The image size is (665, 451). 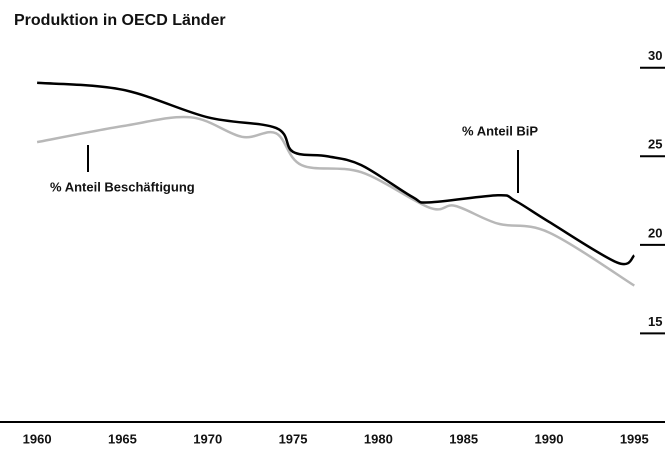 I want to click on series-label: % Anteil Beschäftigung, so click(x=122, y=186).